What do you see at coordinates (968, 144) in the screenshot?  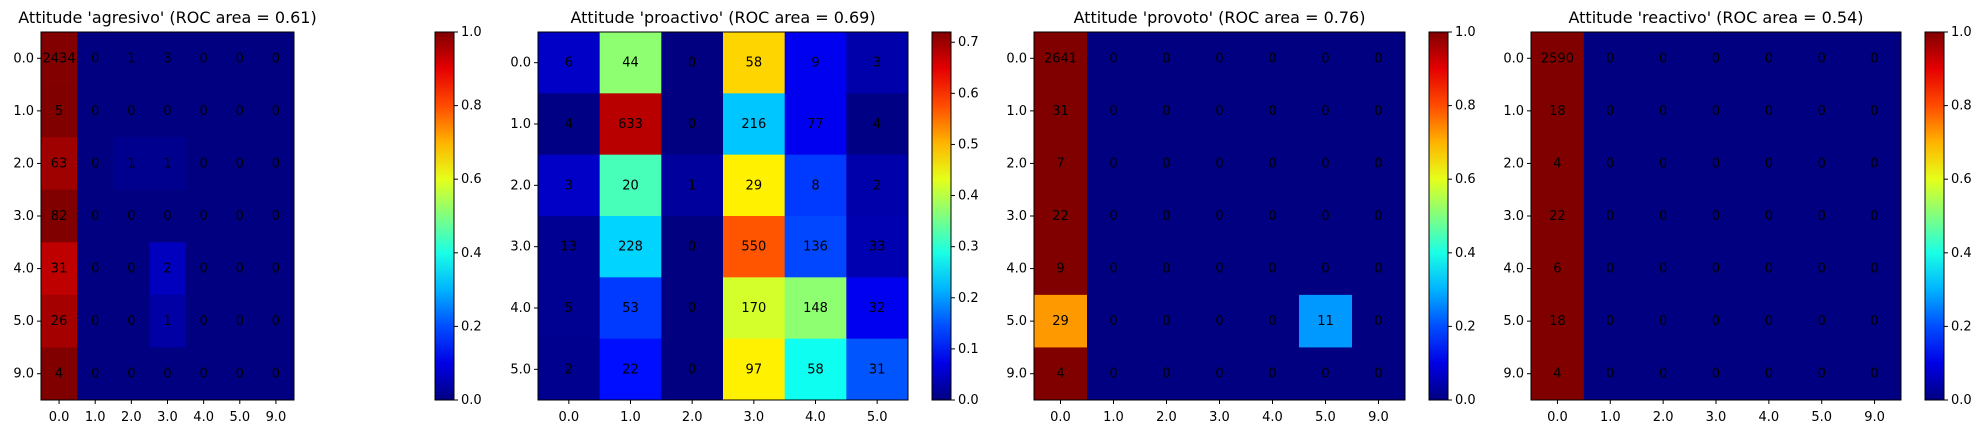 I see `colorbar-tick-label: 0.5` at bounding box center [968, 144].